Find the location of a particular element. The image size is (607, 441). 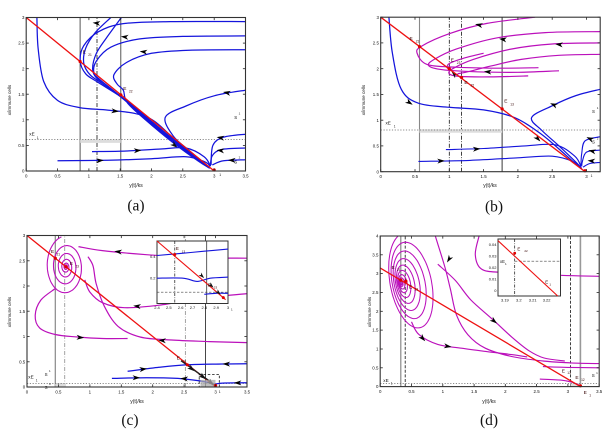

svg-text: 0.04 is located at coordinates (493, 244).